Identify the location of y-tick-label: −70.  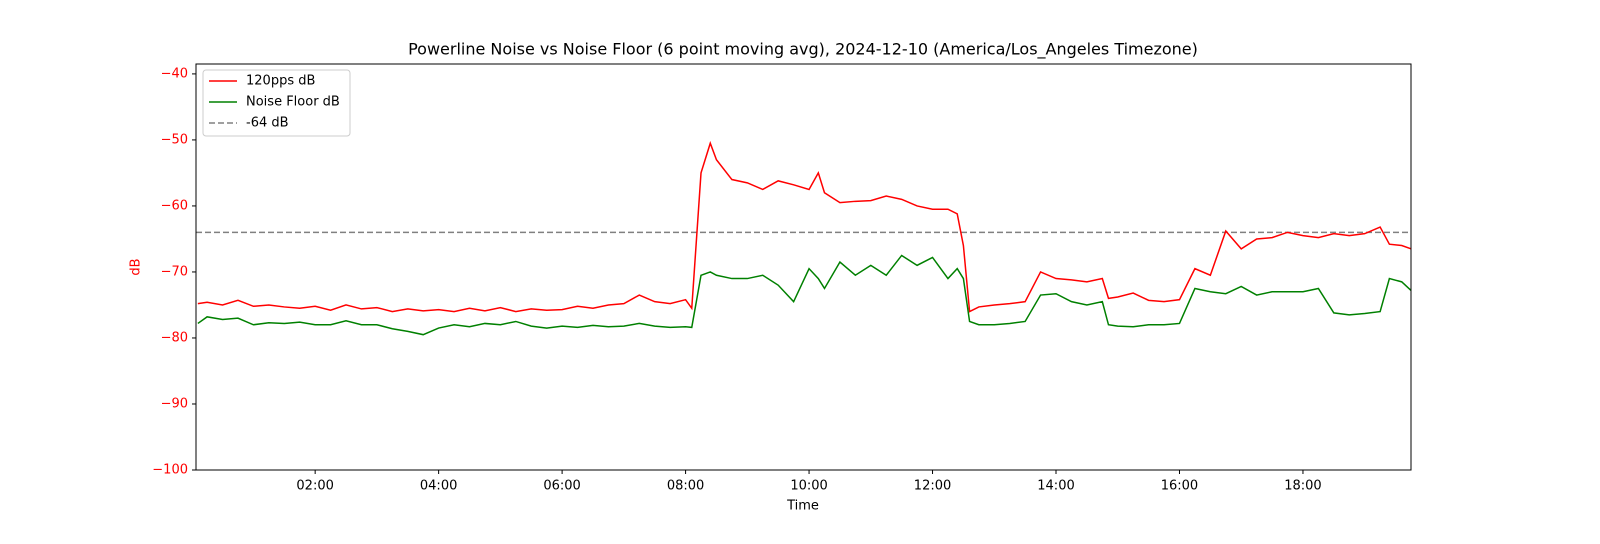
(174, 271).